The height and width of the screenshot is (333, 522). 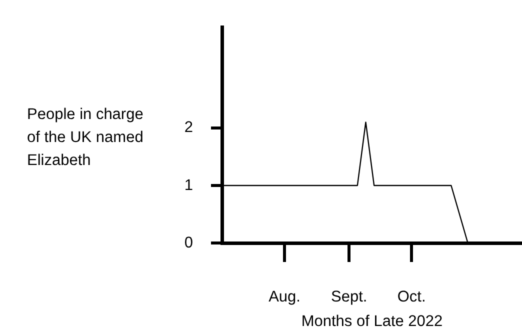 What do you see at coordinates (189, 243) in the screenshot?
I see `y-tick-label: 0` at bounding box center [189, 243].